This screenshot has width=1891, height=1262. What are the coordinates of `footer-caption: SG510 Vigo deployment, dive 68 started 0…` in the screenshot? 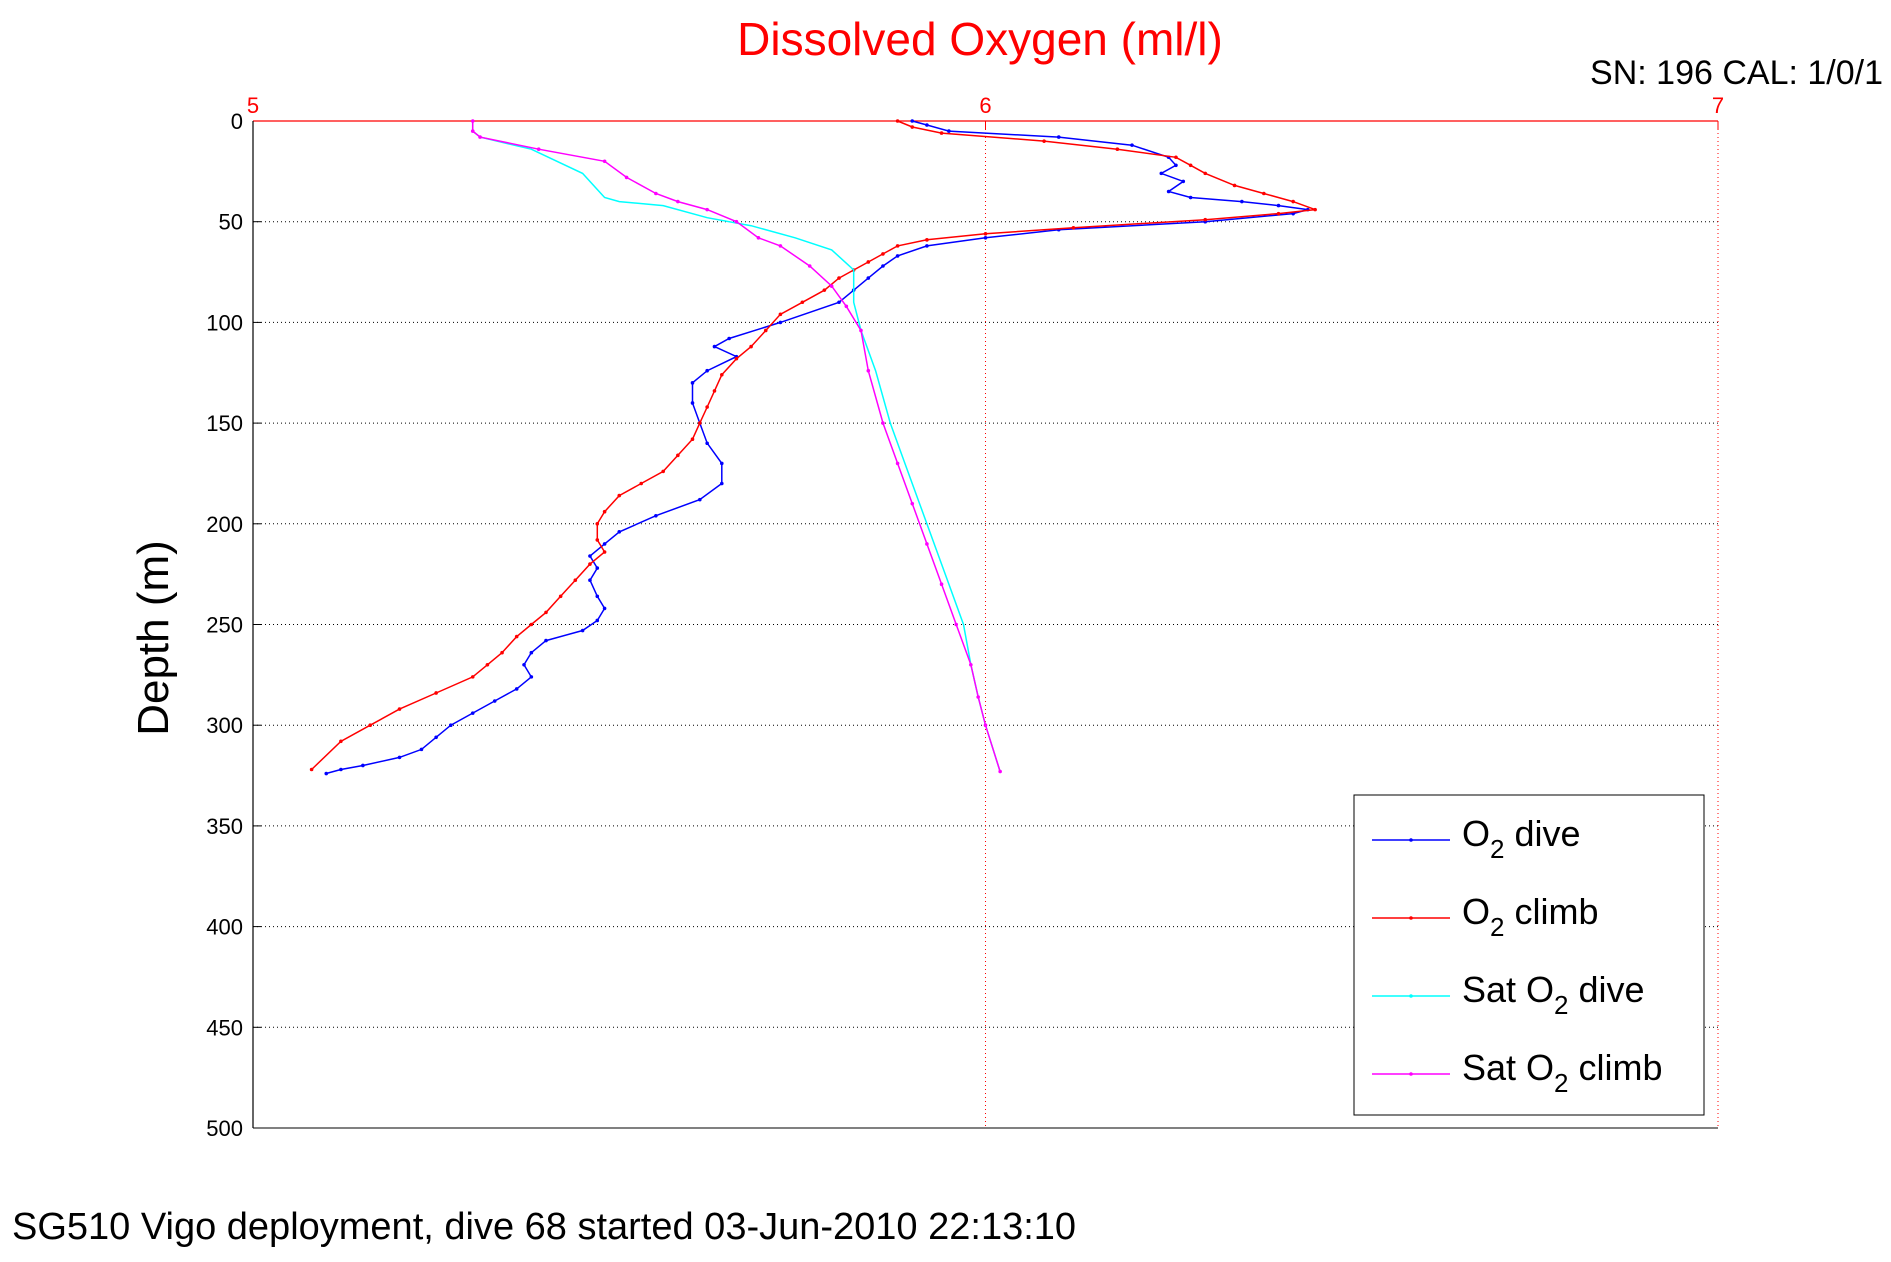 It's located at (544, 1227).